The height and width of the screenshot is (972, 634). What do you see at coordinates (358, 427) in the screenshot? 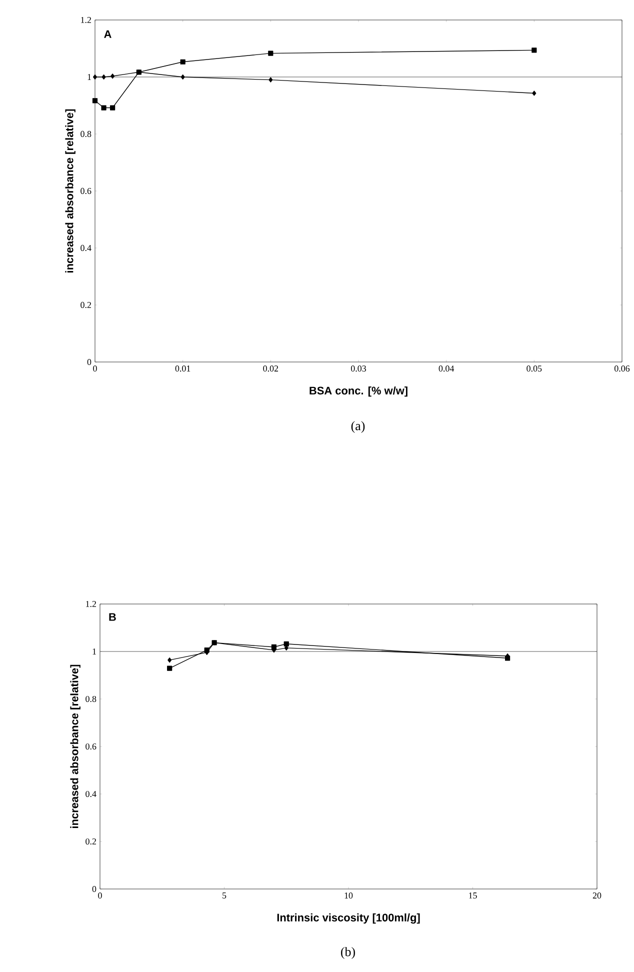
I see `text: (a)` at bounding box center [358, 427].